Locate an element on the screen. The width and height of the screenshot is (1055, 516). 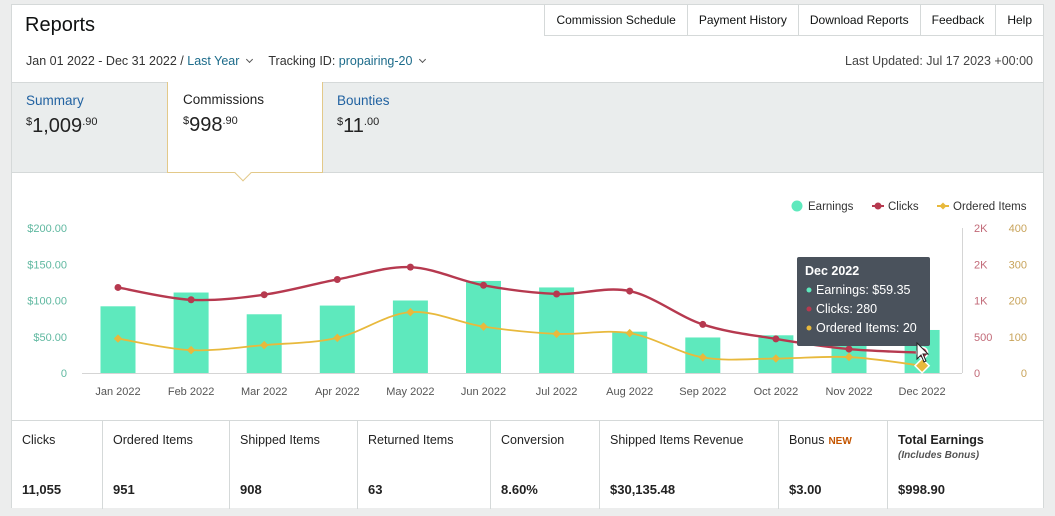
stat-value: $30,135.48 is located at coordinates (643, 489).